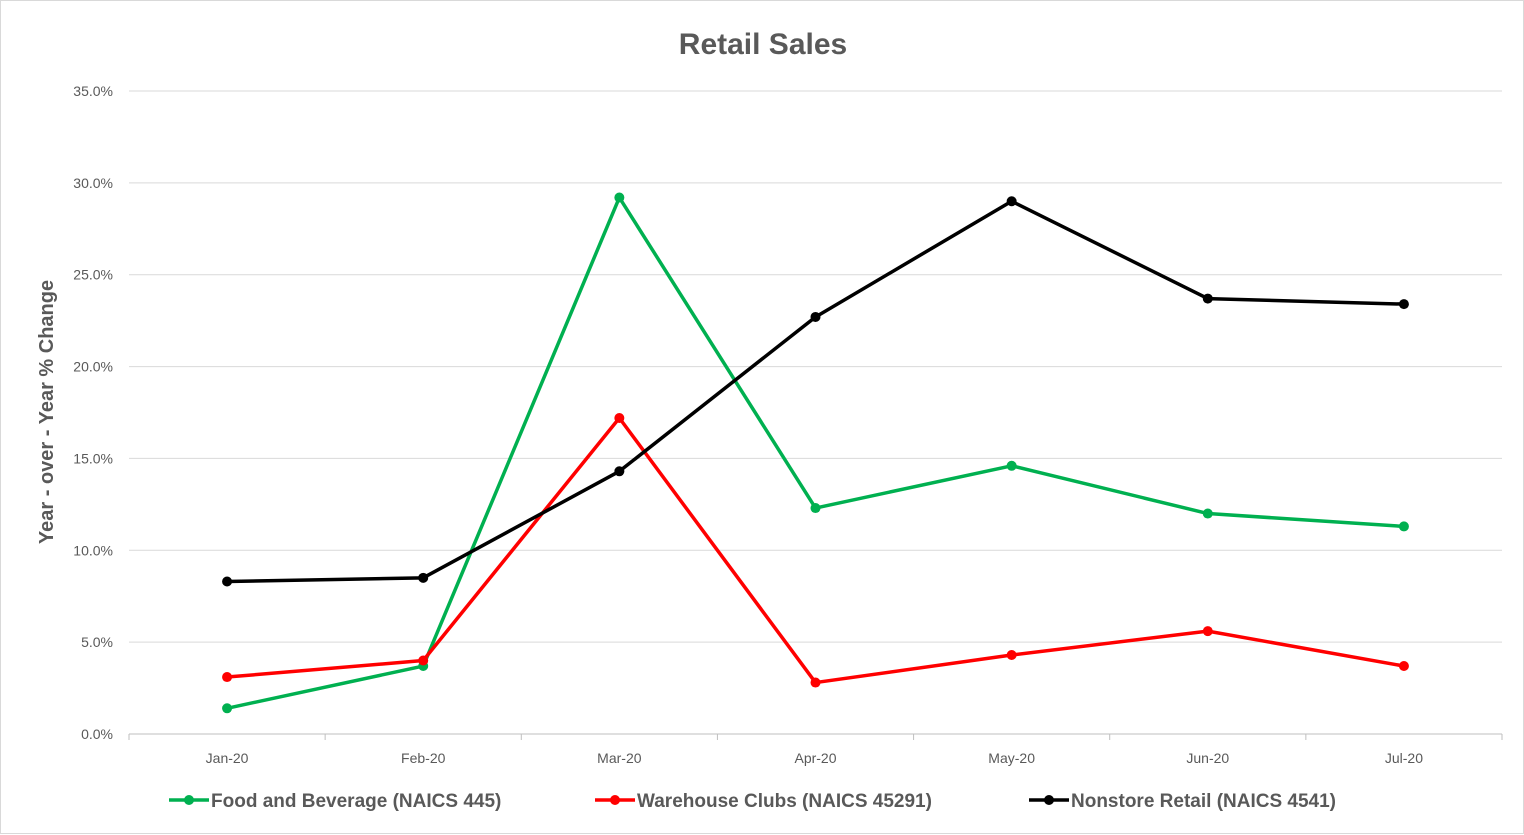 Image resolution: width=1524 pixels, height=835 pixels. I want to click on x-tick-label: May-20, so click(1011, 758).